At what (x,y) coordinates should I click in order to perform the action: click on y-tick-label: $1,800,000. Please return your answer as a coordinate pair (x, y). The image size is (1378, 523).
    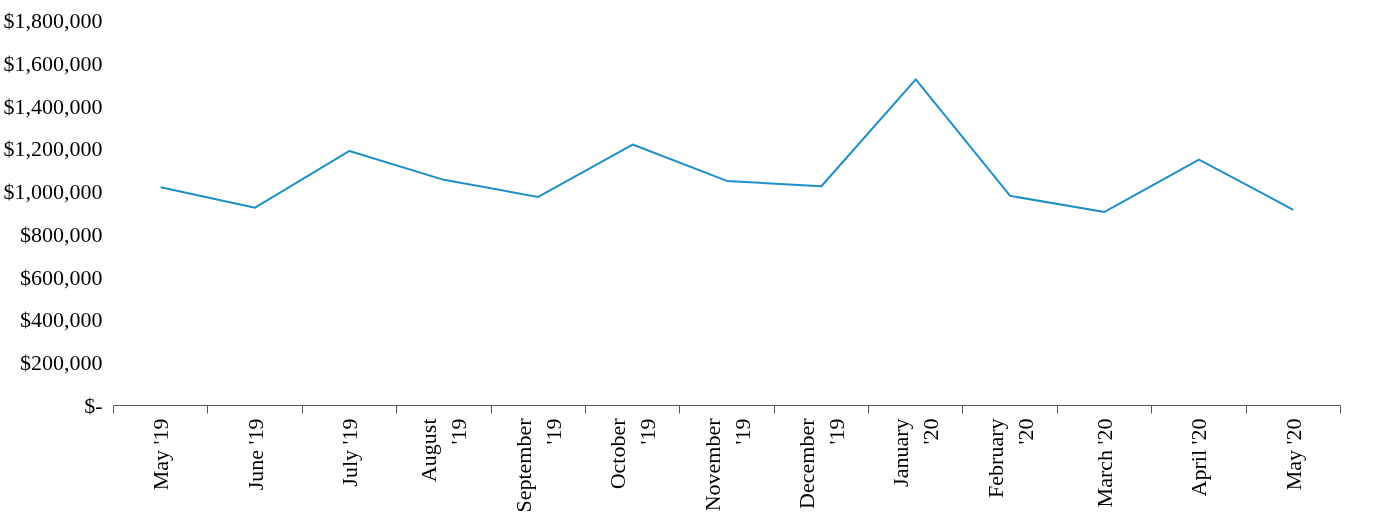
    Looking at the image, I should click on (53, 20).